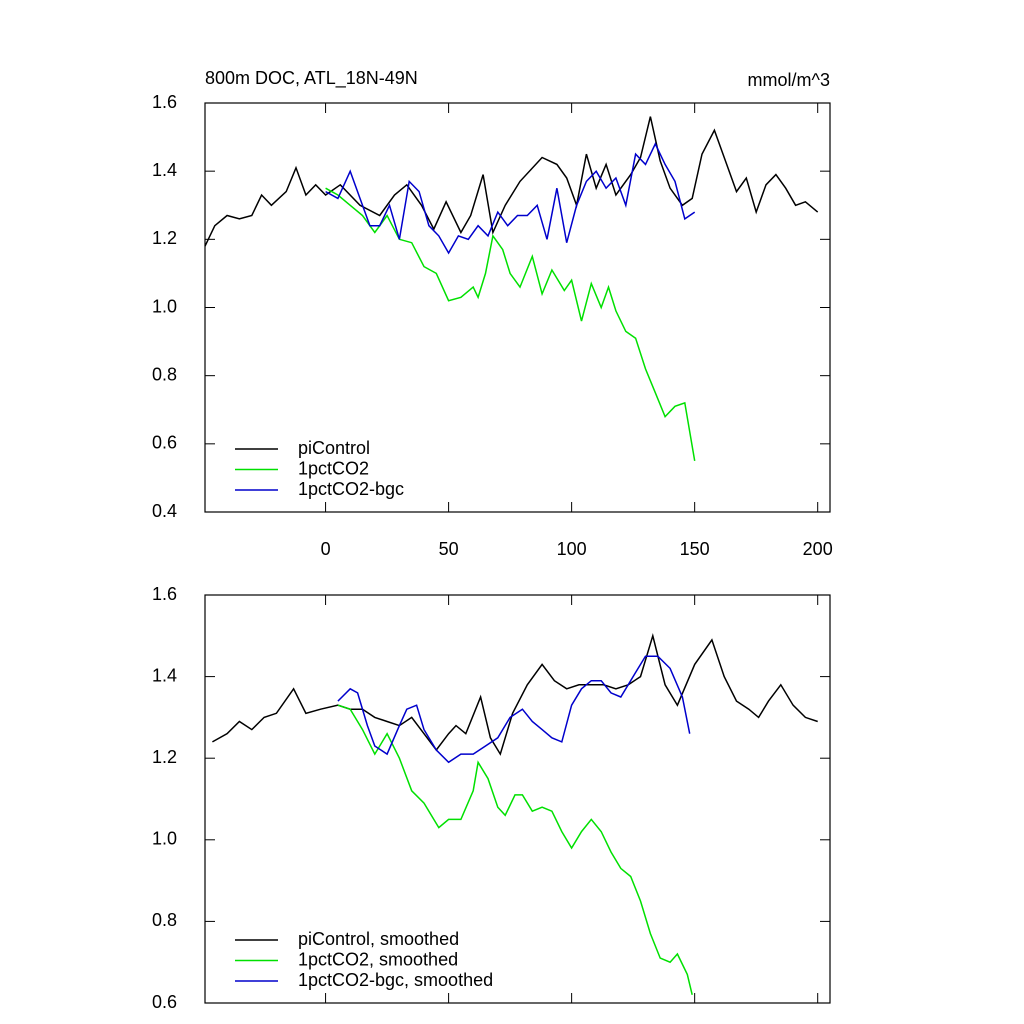 The height and width of the screenshot is (1024, 1024). I want to click on legend-label: piControl, so click(334, 448).